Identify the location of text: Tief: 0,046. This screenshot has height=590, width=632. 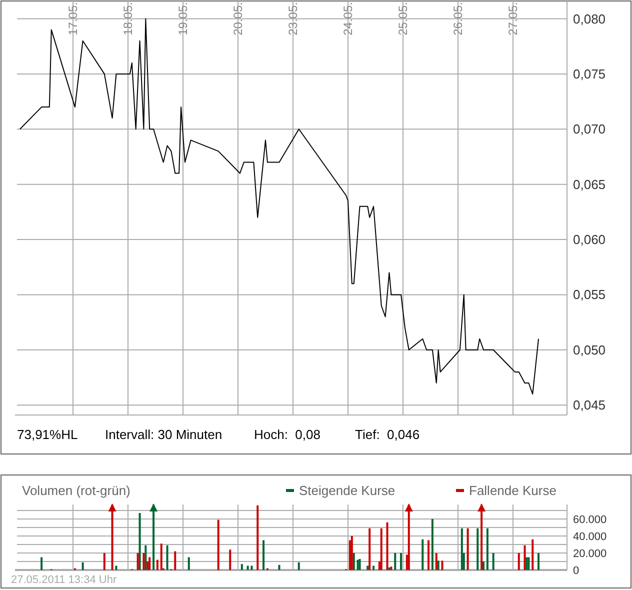
(387, 434).